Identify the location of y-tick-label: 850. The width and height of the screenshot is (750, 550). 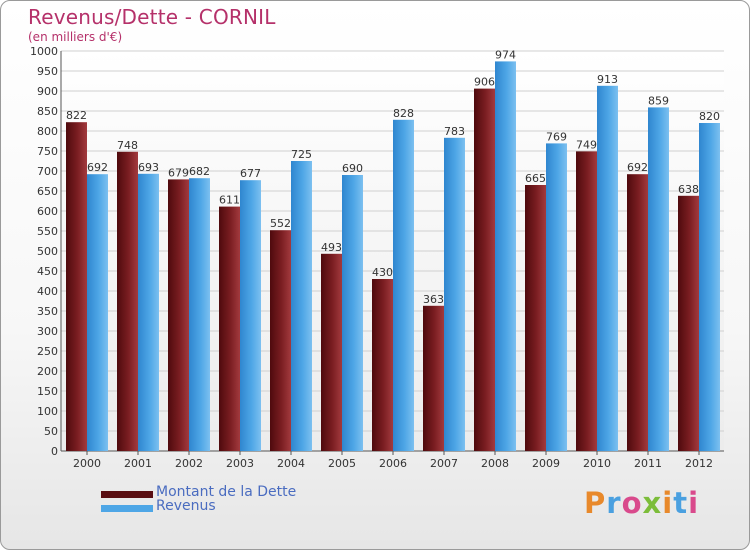
(47, 111).